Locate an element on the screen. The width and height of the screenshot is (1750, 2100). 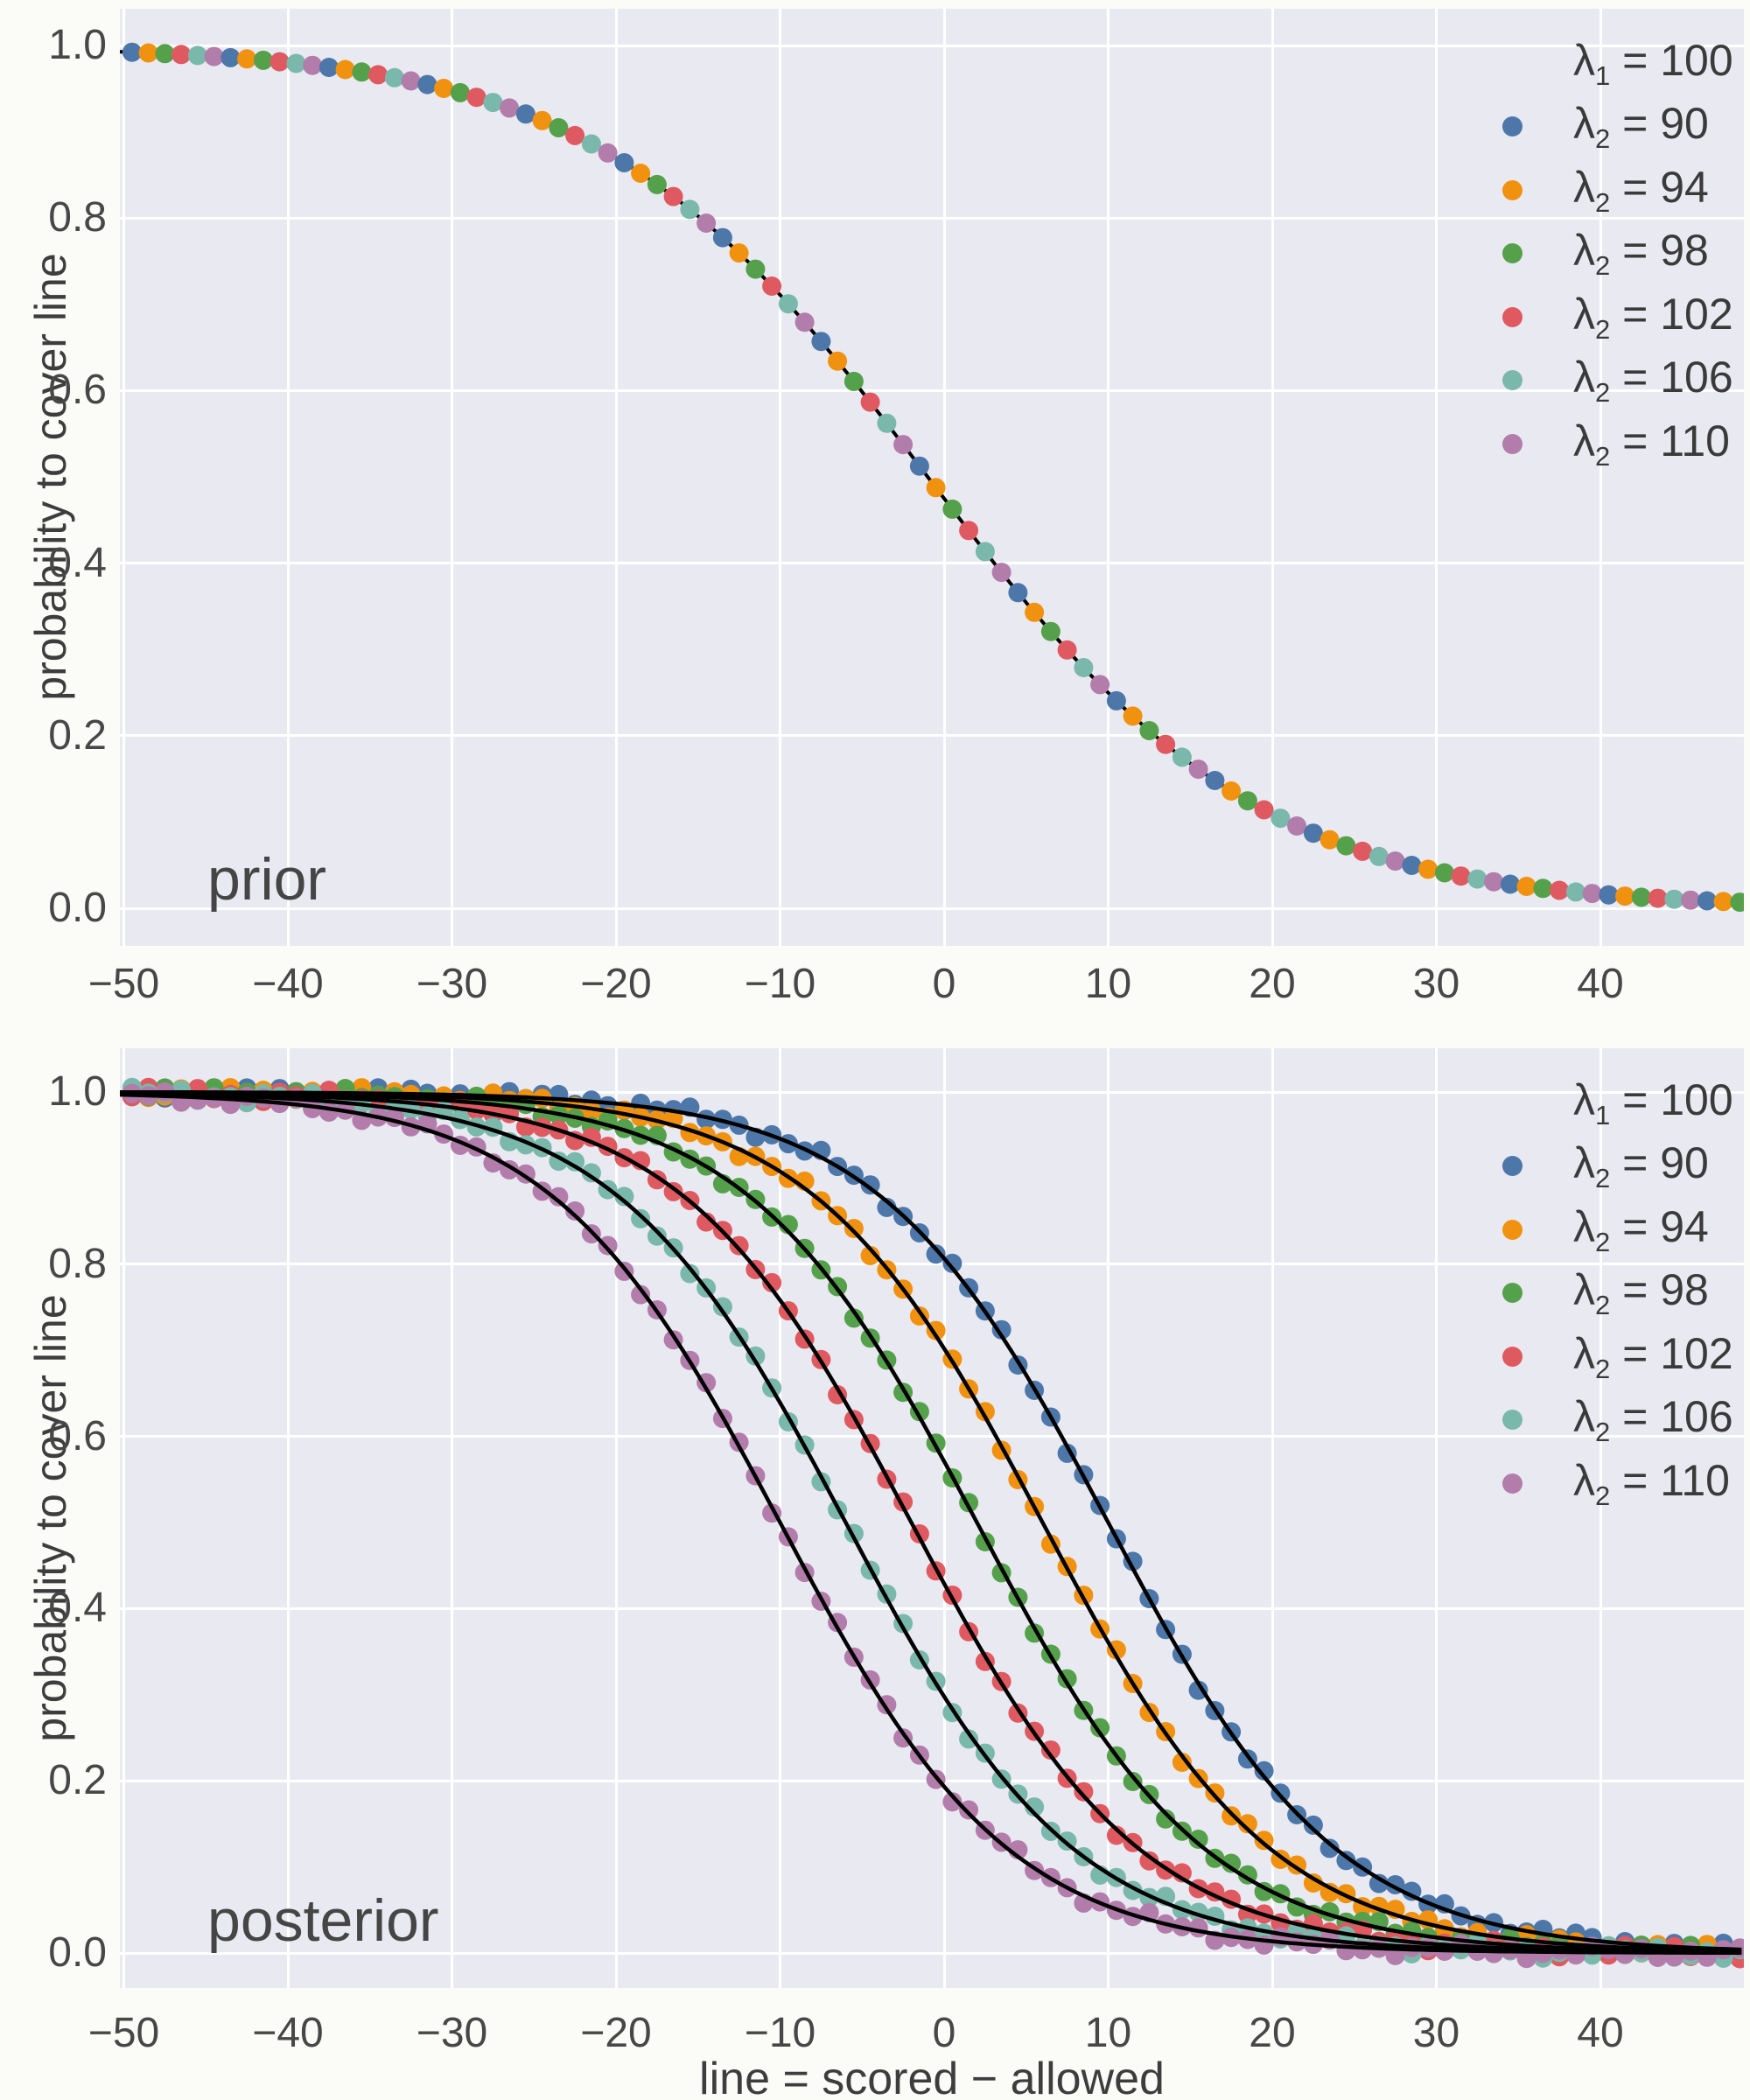
posterior-x-tick-label: −20 is located at coordinates (616, 2033).